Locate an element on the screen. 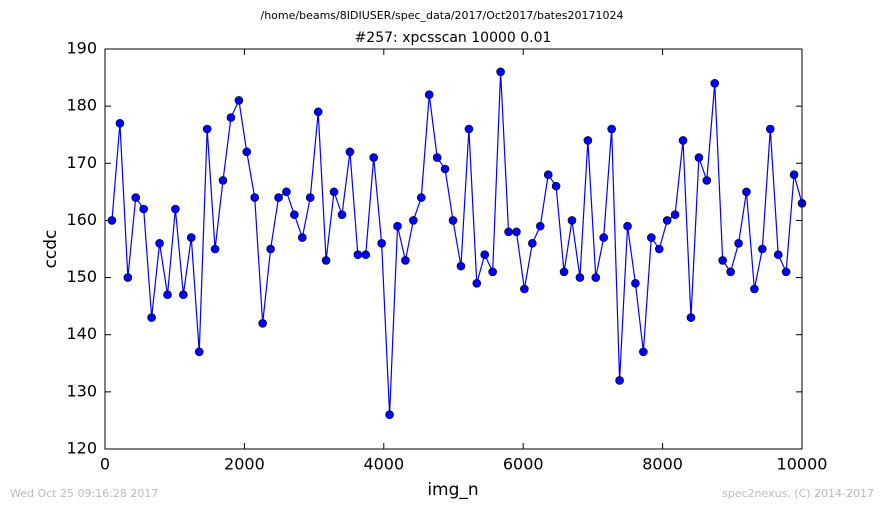 Image resolution: width=884 pixels, height=509 pixels. chart-title: #257: xpcsscan 10000 0.01 is located at coordinates (453, 38).